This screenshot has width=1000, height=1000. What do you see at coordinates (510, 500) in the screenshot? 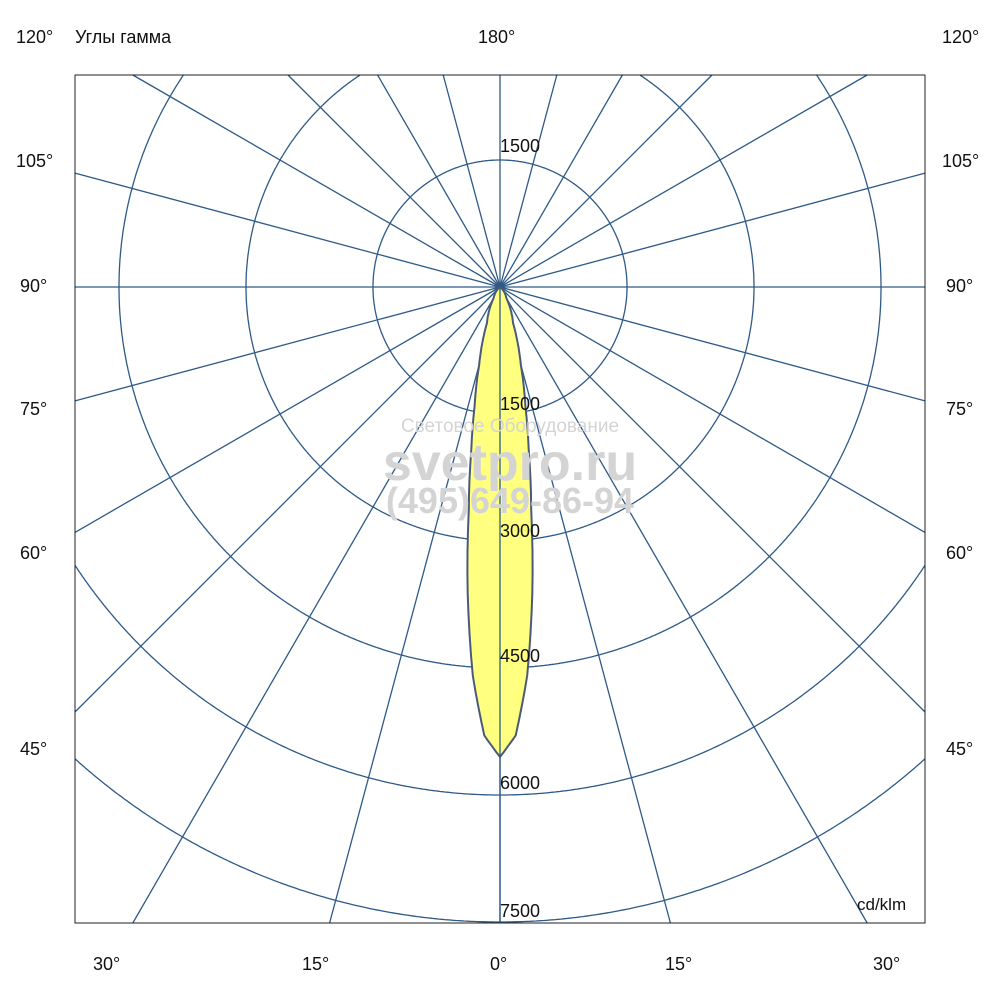
I see `watermark-line3: (495)649-86-94` at bounding box center [510, 500].